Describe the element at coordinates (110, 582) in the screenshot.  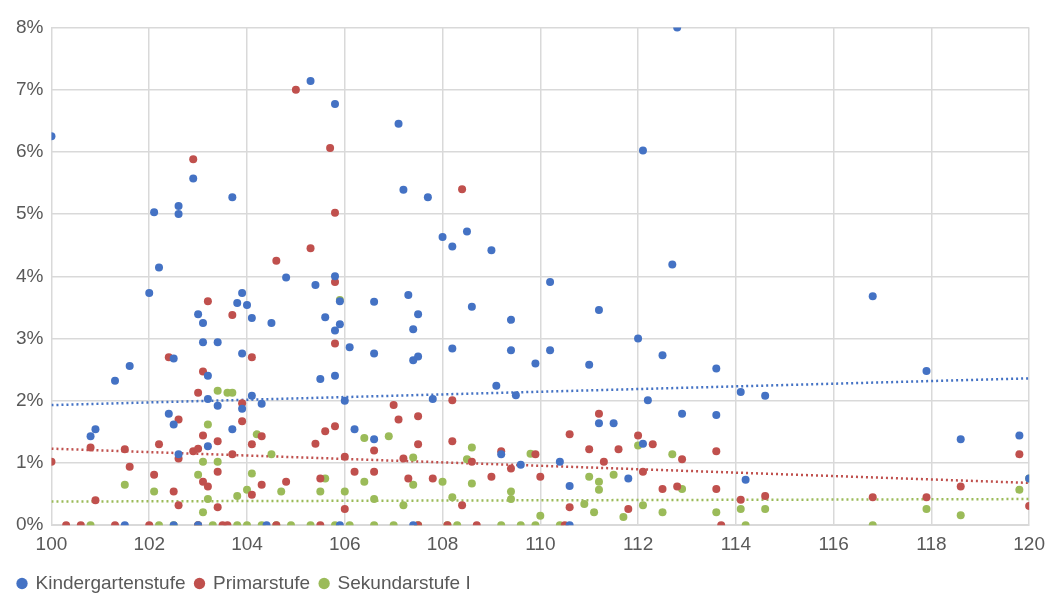
I see `legend-label: Kindergartenstufe` at that location.